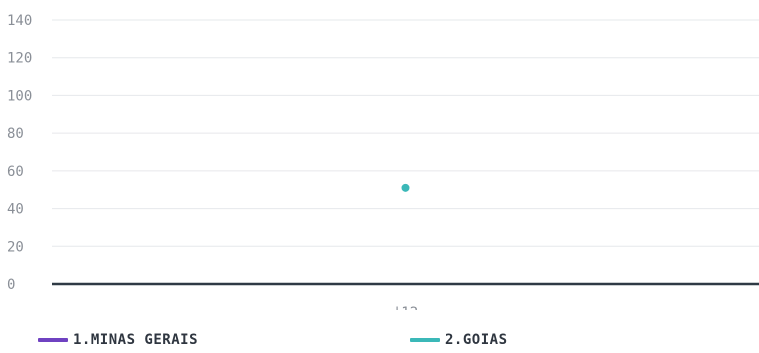  What do you see at coordinates (11, 285) in the screenshot?
I see `y-tick-label-0: 0` at bounding box center [11, 285].